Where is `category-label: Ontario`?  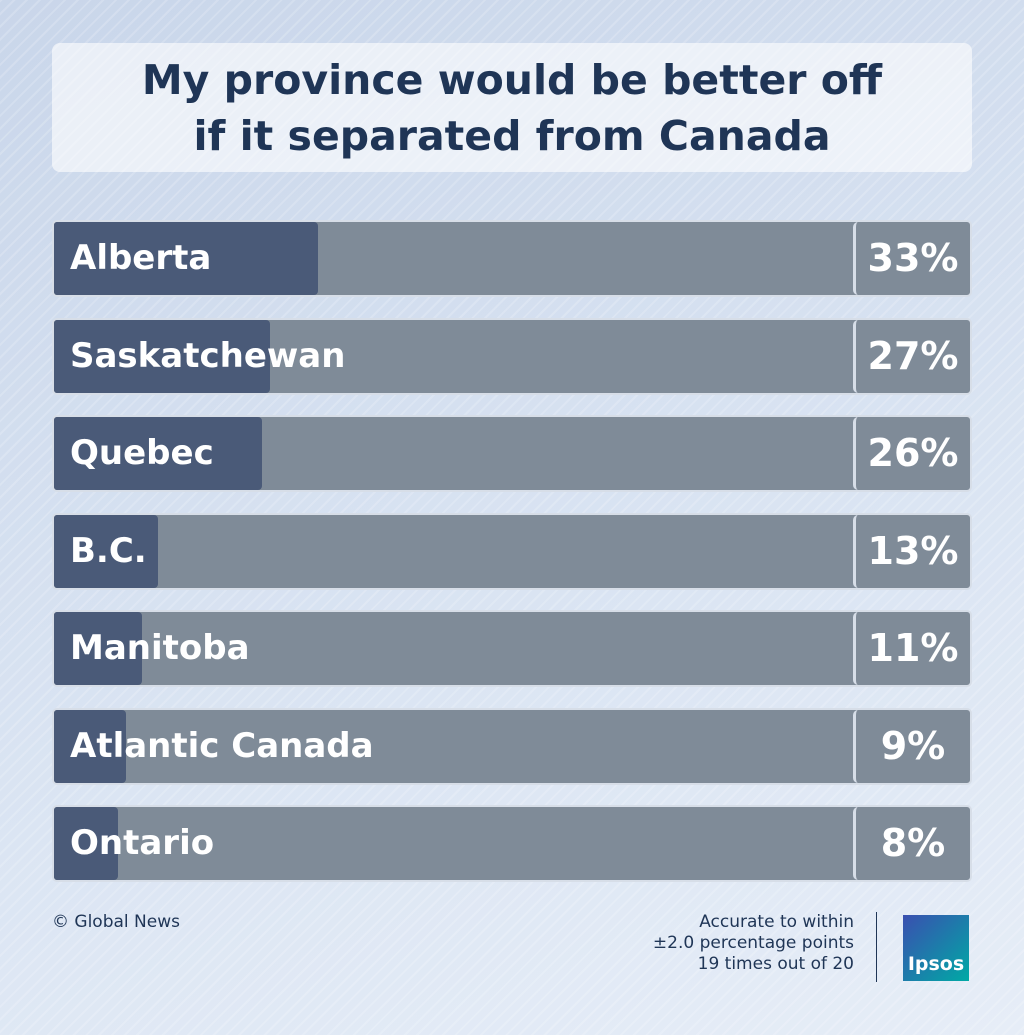 category-label: Ontario is located at coordinates (142, 843).